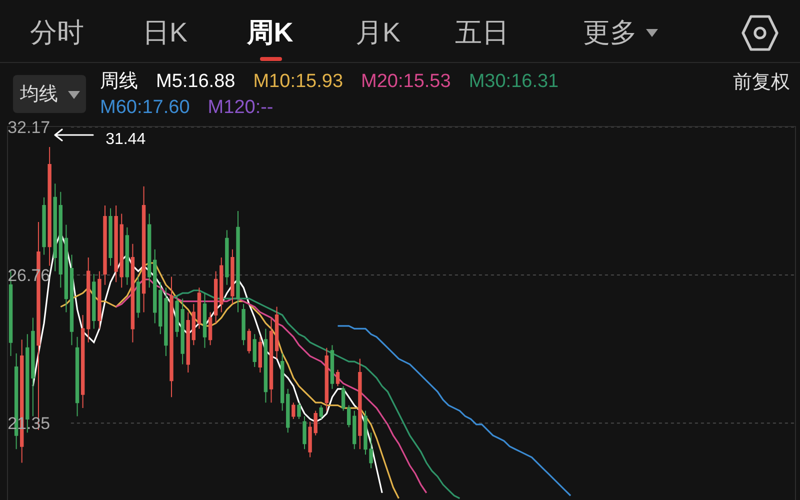 The image size is (800, 500). Describe the element at coordinates (270, 33) in the screenshot. I see `text: 周K` at that location.